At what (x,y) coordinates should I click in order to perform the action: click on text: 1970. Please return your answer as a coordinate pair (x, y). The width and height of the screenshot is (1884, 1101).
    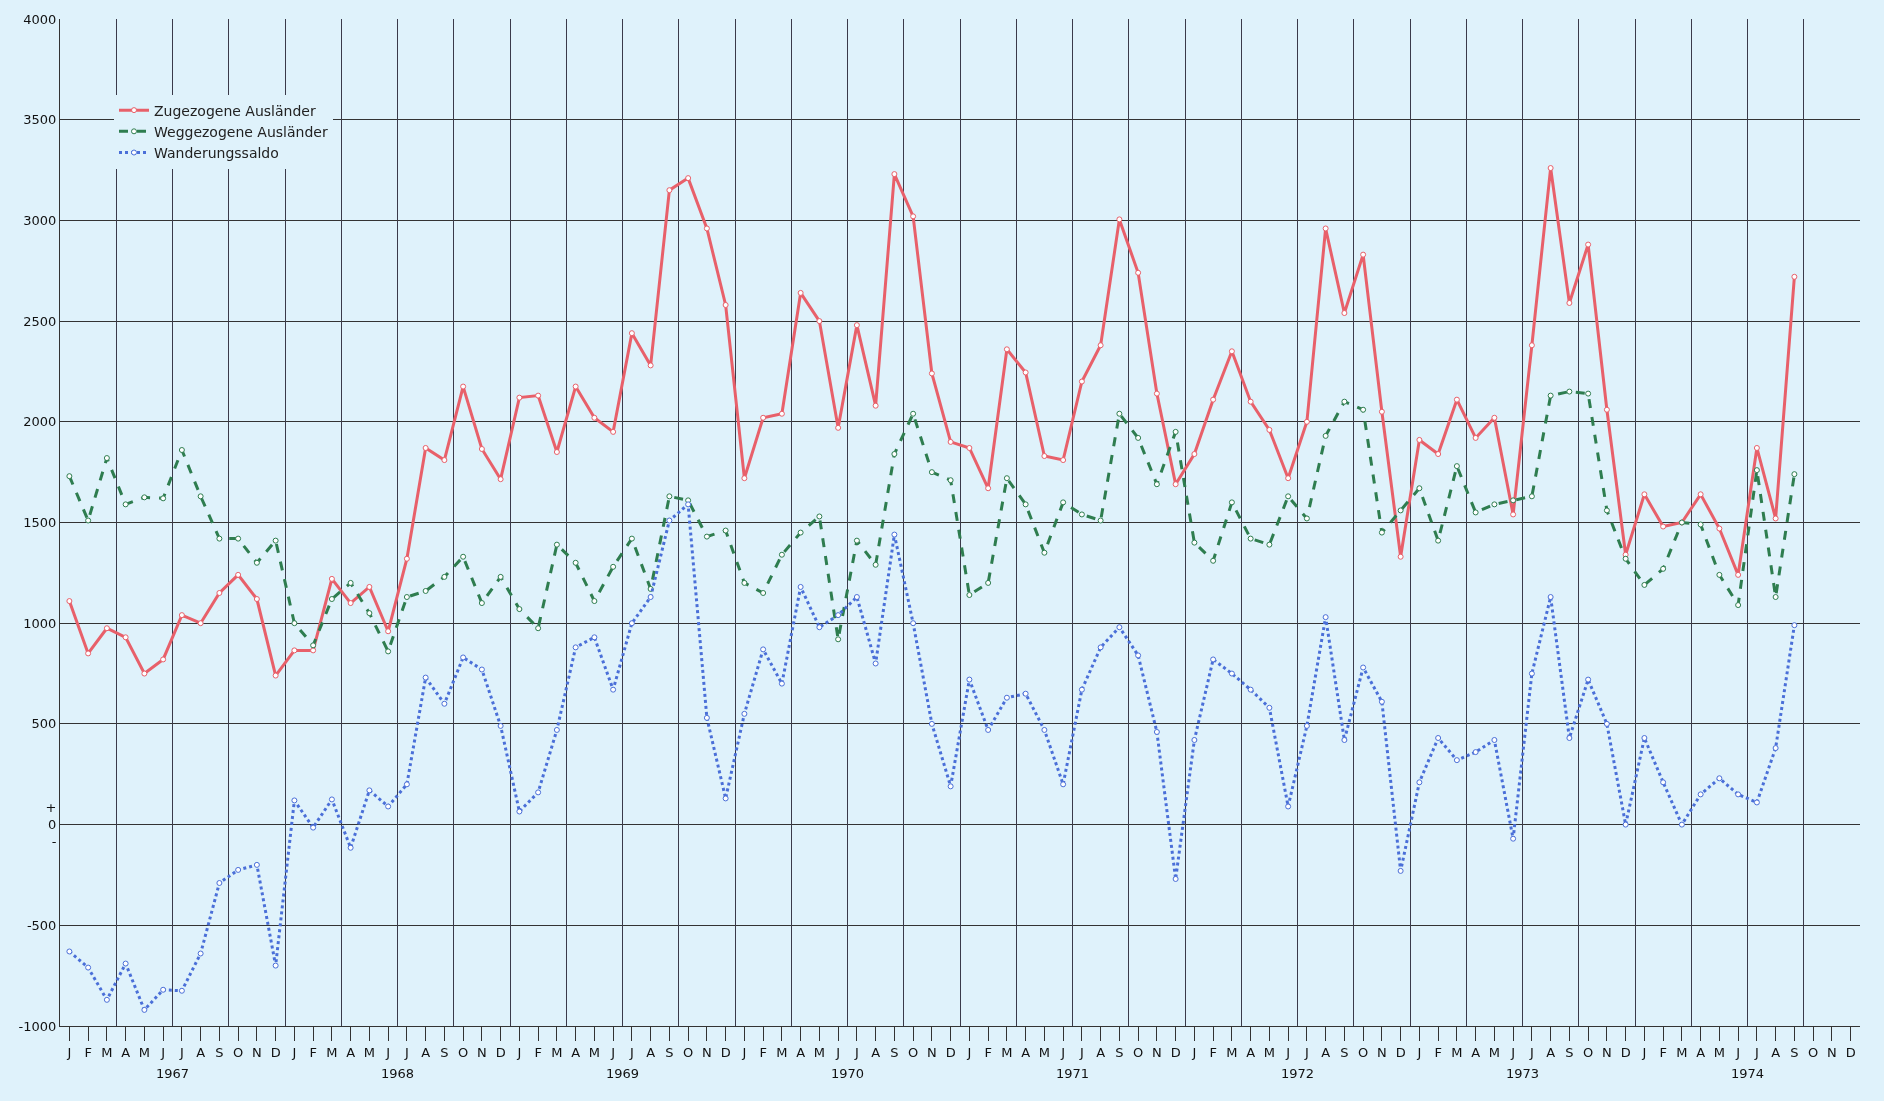
    Looking at the image, I should click on (848, 1073).